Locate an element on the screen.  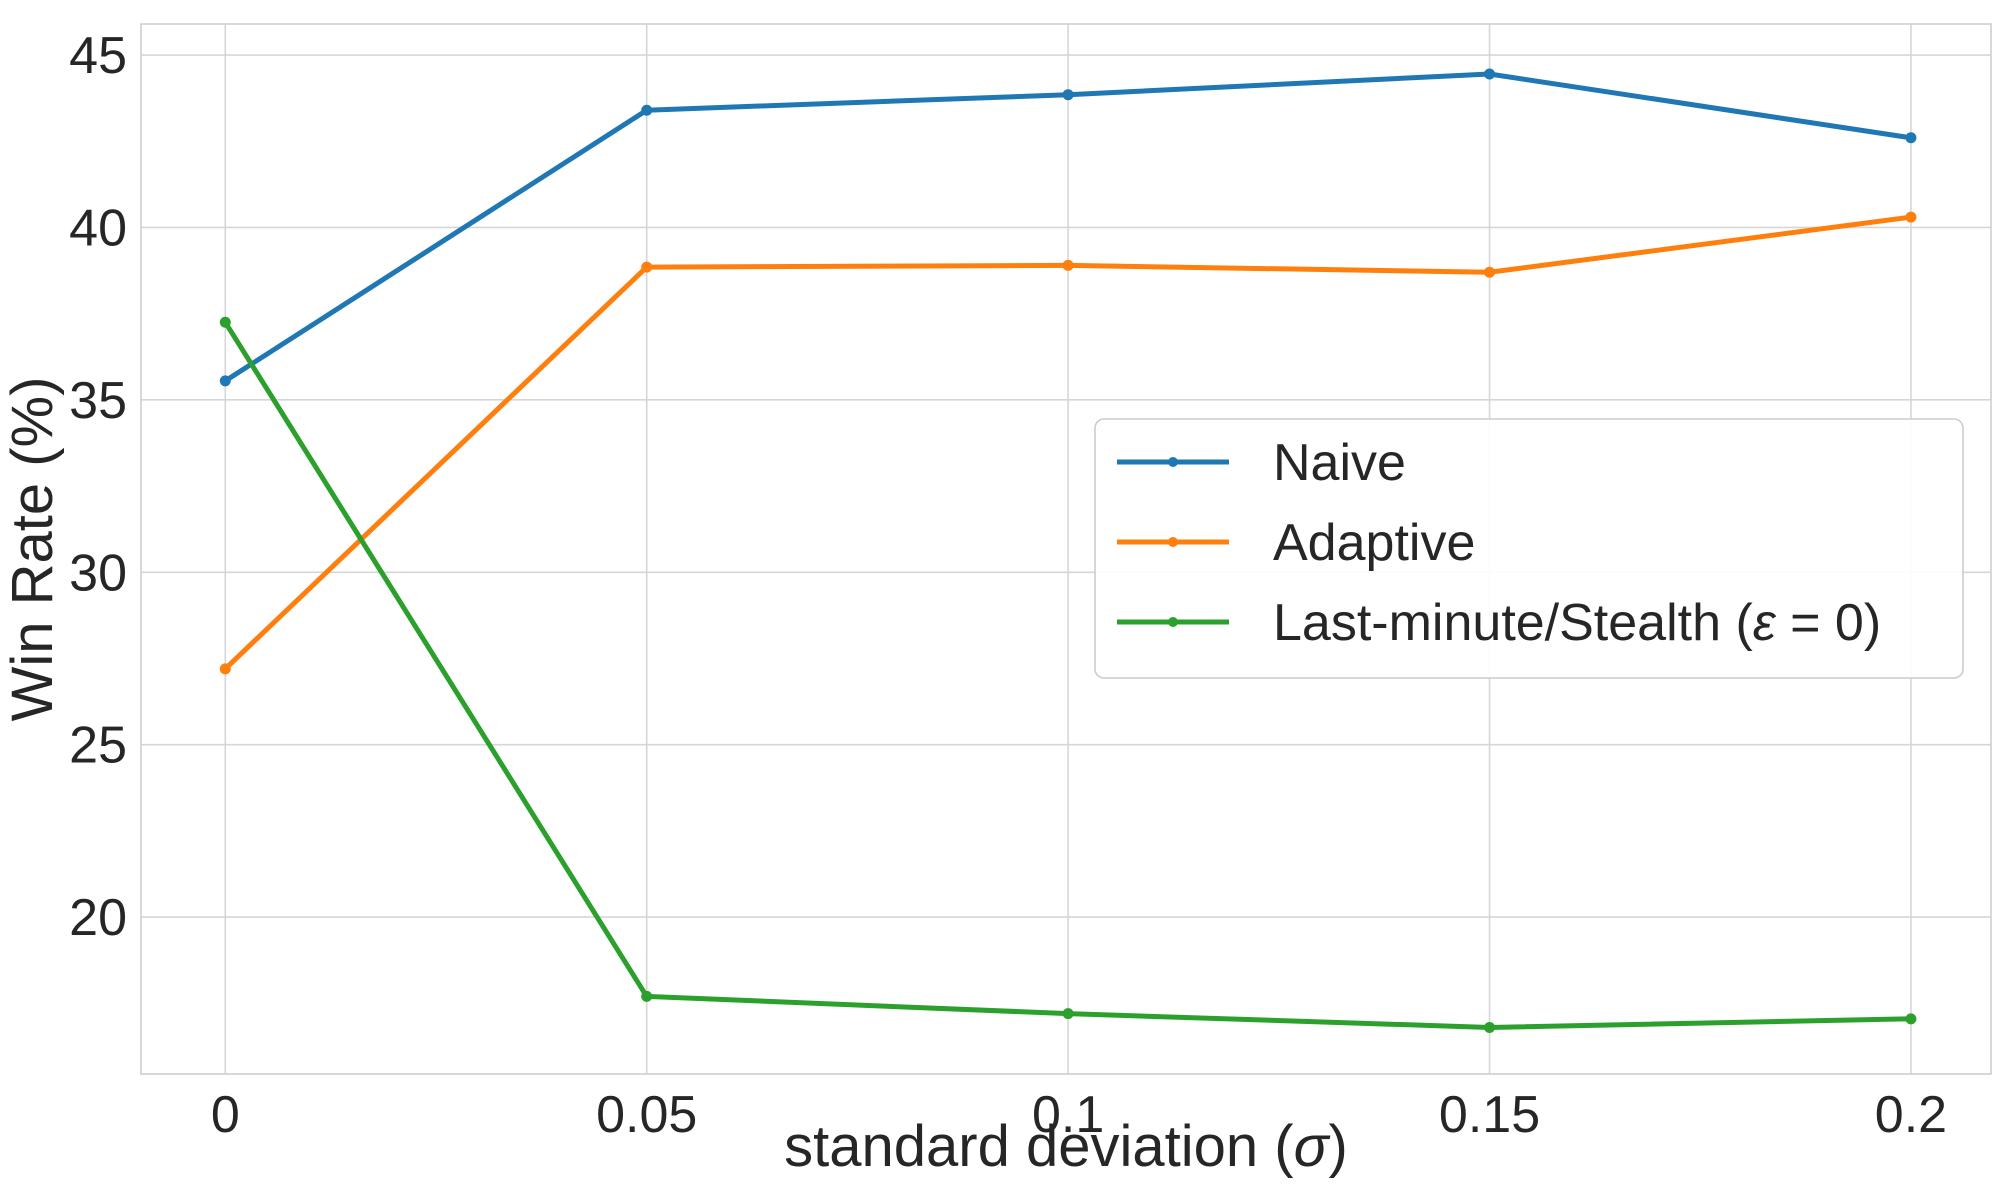
y-tick-labels: 20 25 30 35 40 45 is located at coordinates (98, 487).